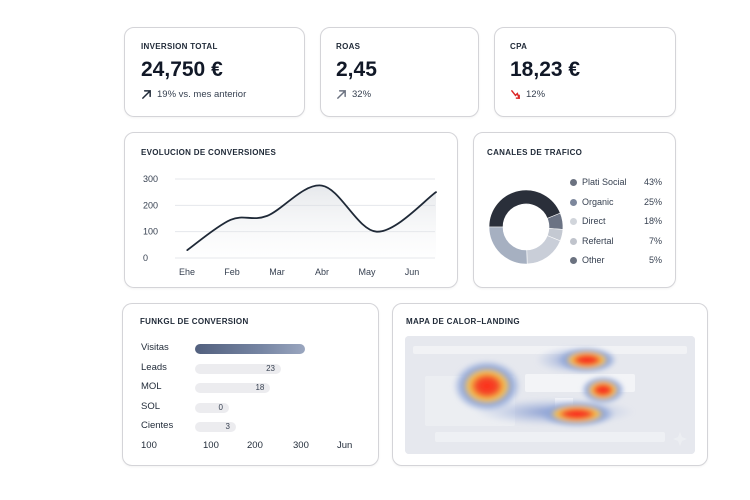 This screenshot has width=750, height=500. Describe the element at coordinates (150, 179) in the screenshot. I see `y-tick-label: 300` at that location.